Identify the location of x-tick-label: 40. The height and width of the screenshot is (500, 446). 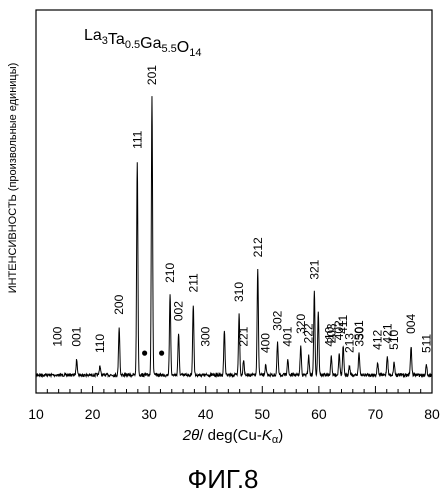
(206, 414).